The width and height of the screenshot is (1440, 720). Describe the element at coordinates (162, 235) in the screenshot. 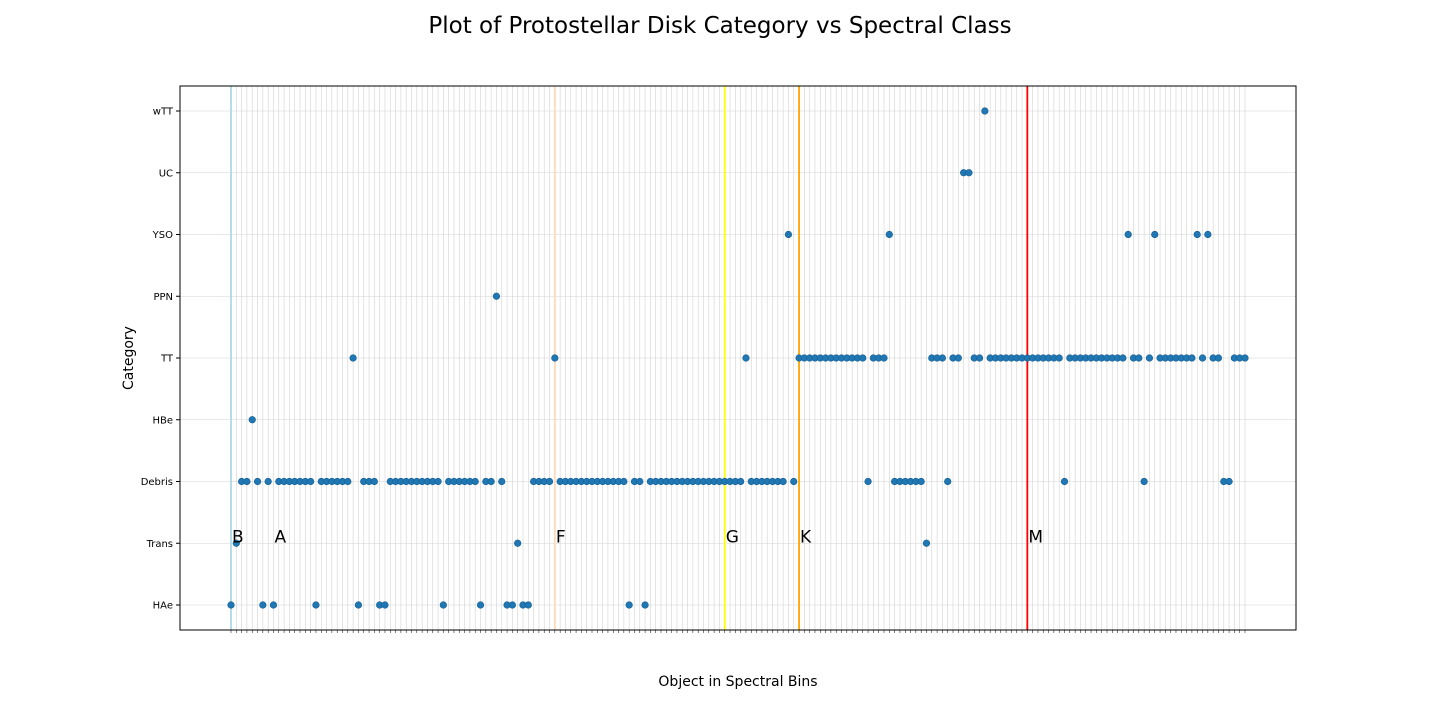

I see `y-tick-label: YSO` at that location.